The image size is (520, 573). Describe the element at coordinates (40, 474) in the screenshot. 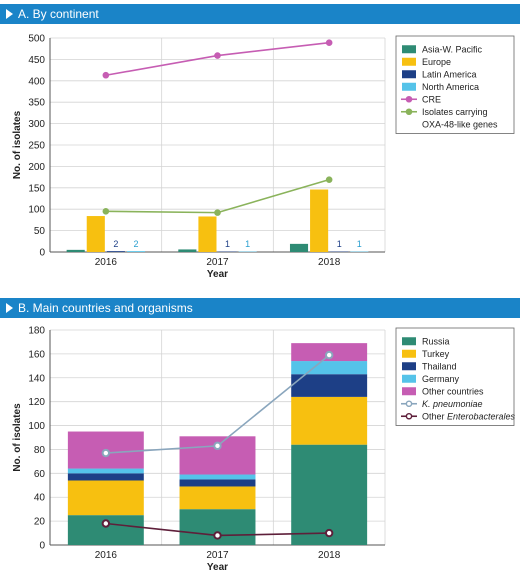

I see `y-tick-label: 60` at that location.